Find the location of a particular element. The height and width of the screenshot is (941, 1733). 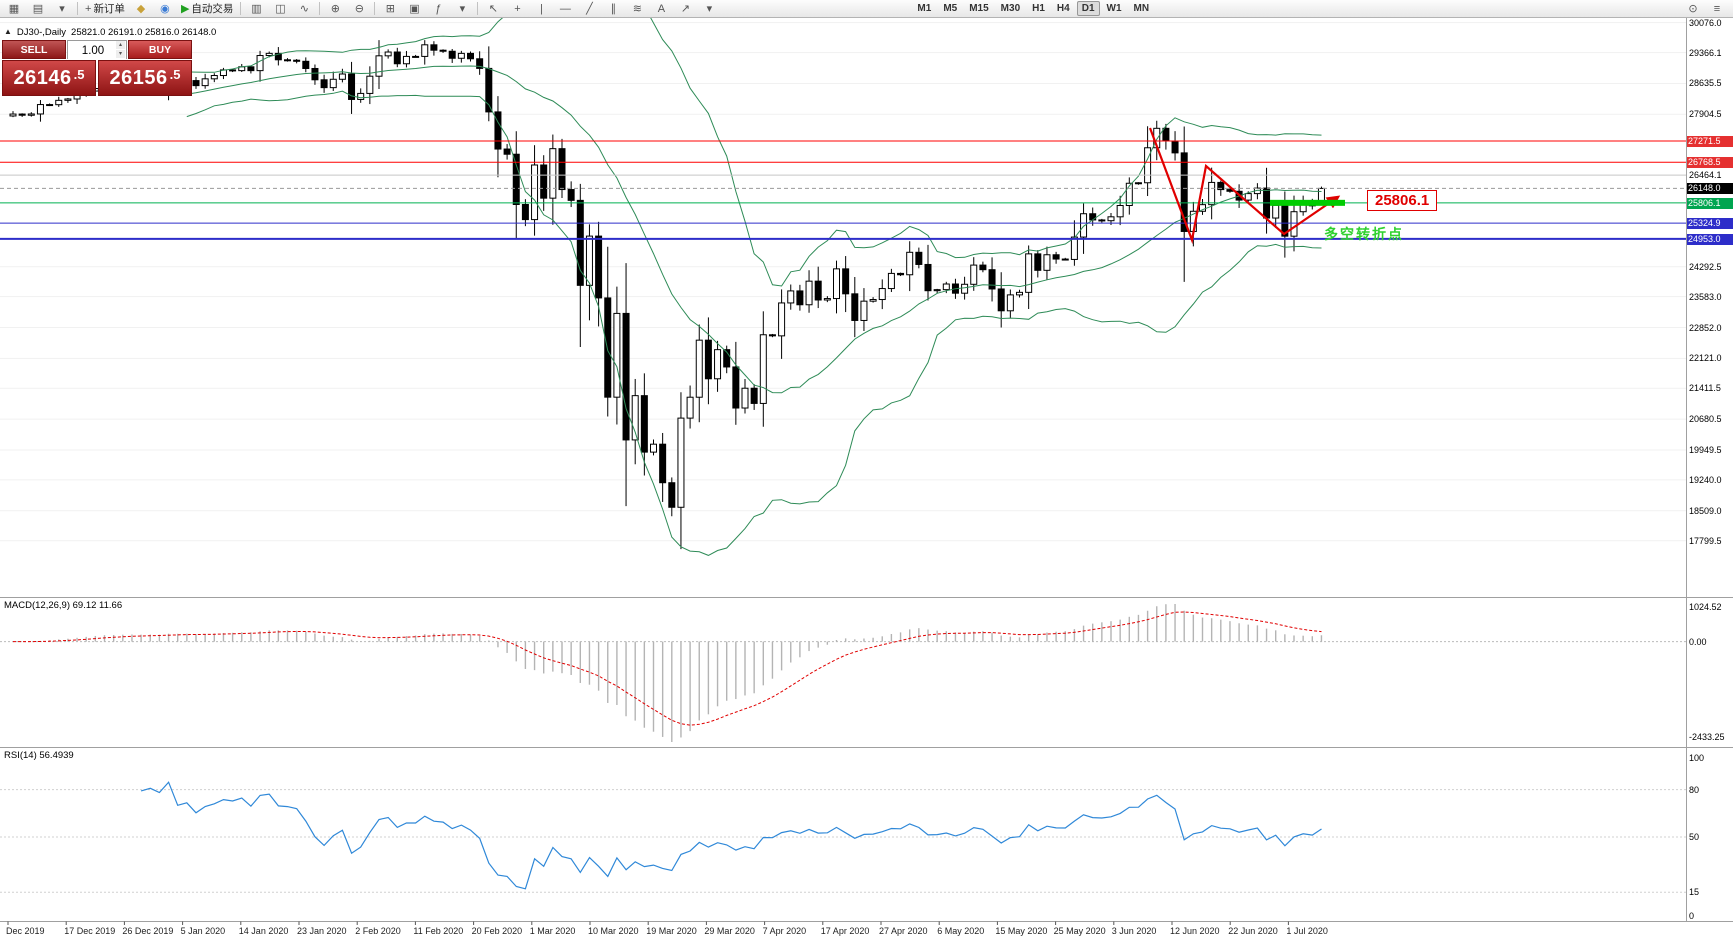

search-icon: ⊙ is located at coordinates (1693, 8).